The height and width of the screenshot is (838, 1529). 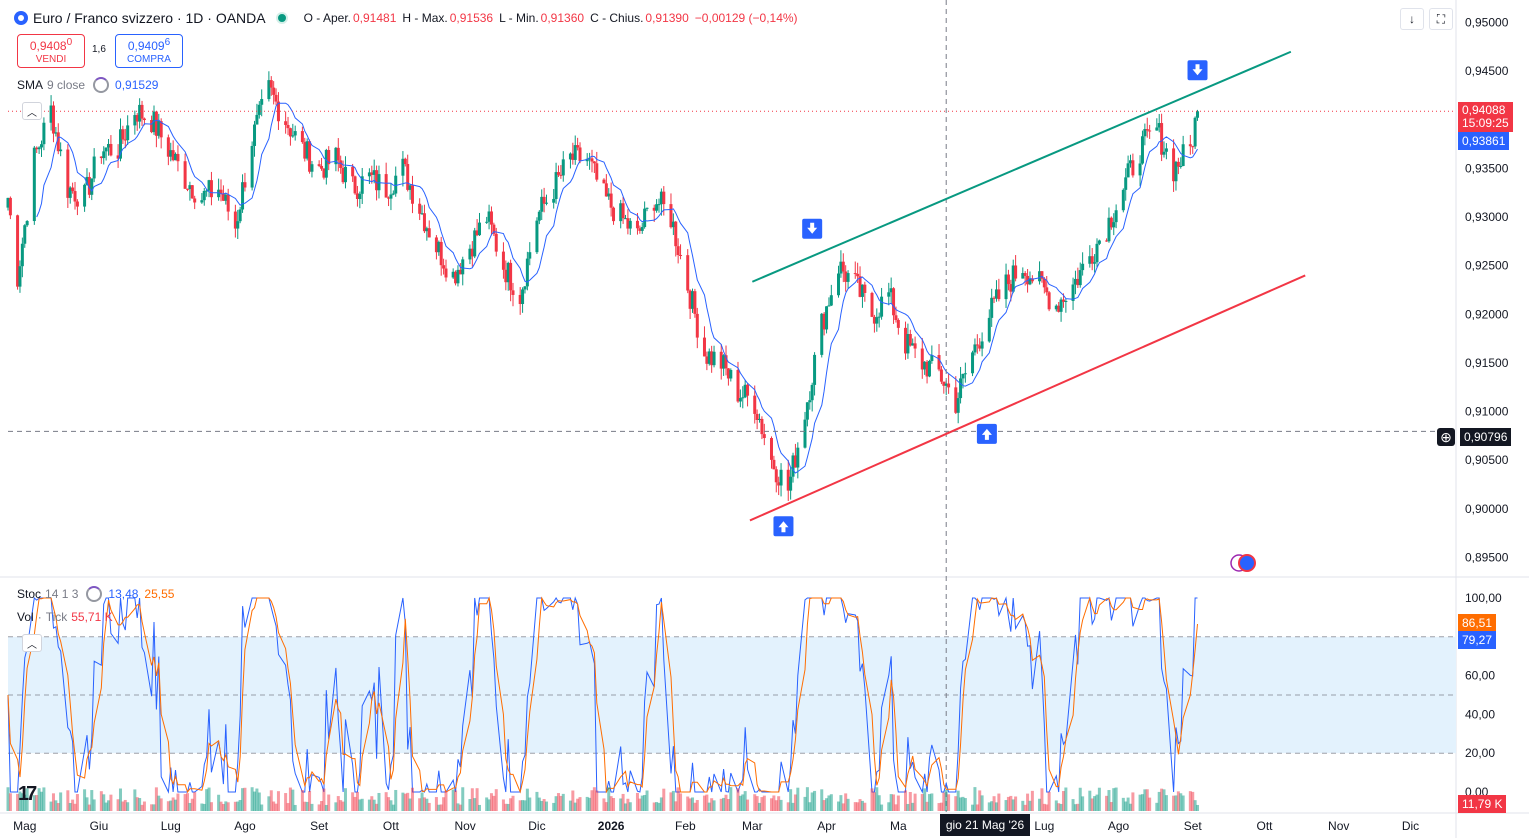 I want to click on market-status-icon, so click(x=281, y=18).